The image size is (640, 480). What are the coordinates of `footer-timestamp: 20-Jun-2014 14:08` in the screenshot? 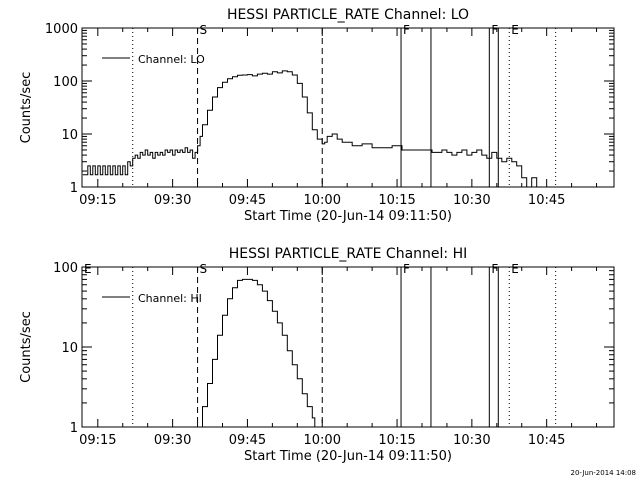 It's located at (604, 473).